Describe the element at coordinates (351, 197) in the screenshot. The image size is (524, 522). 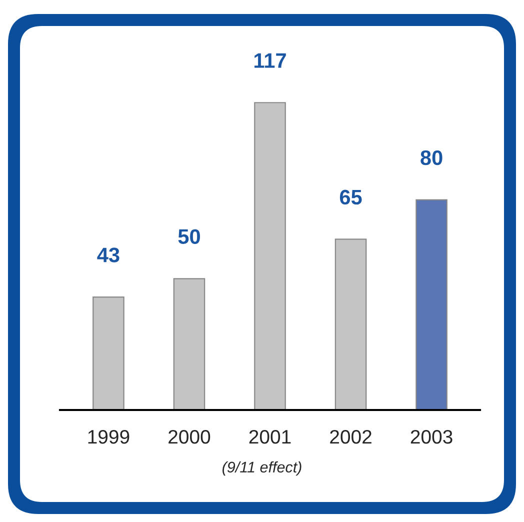
I see `data-label: 65` at that location.